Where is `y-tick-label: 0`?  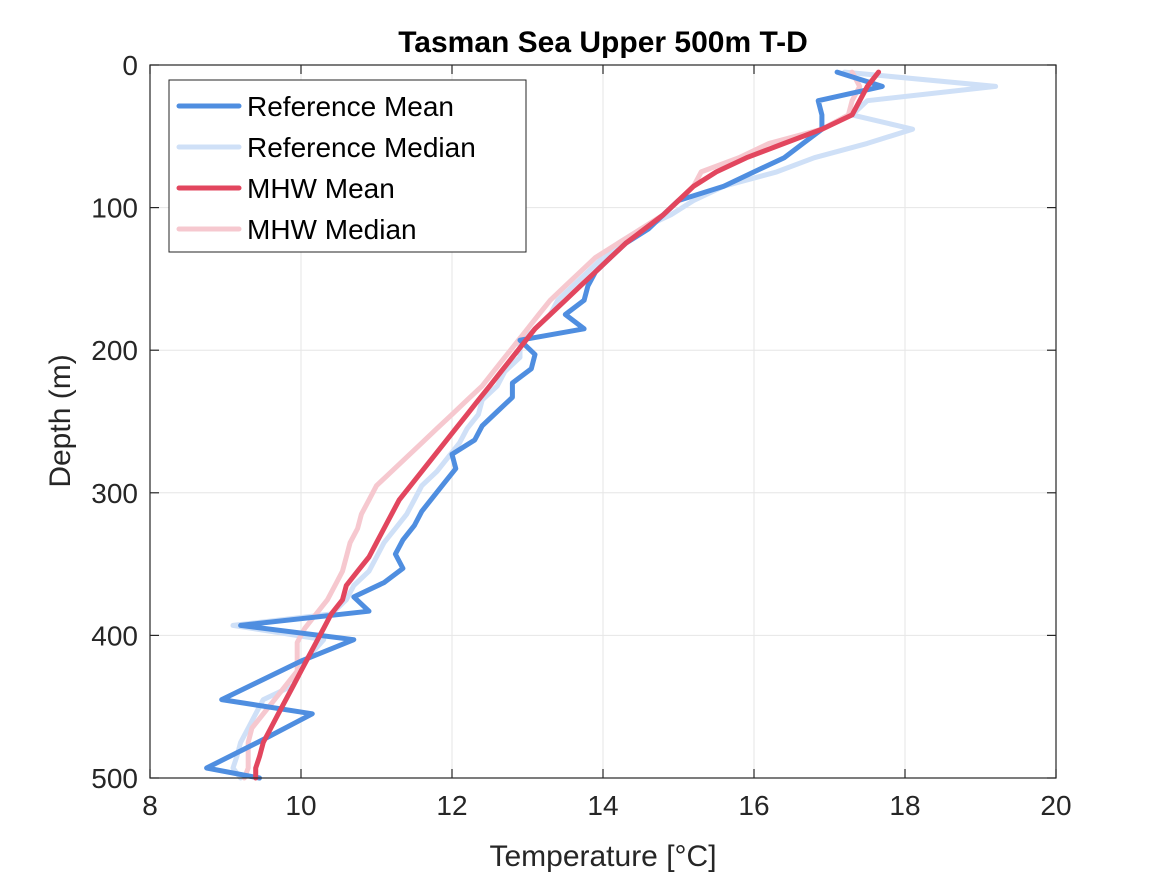 y-tick-label: 0 is located at coordinates (130, 65).